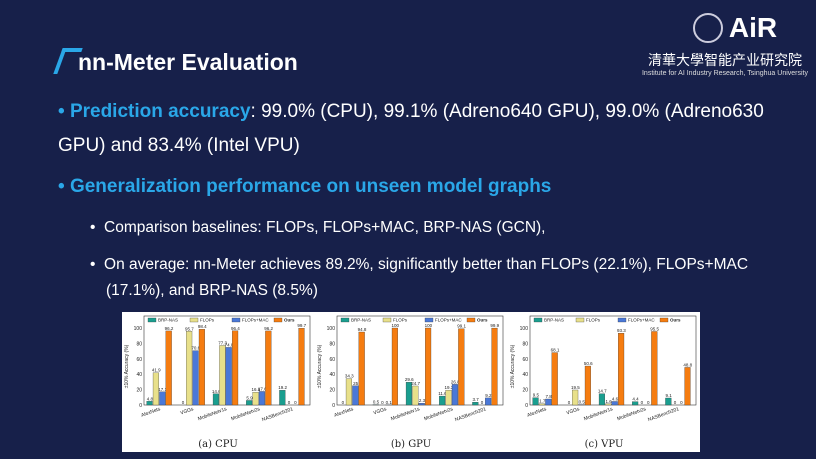 The image size is (816, 459). What do you see at coordinates (635, 399) in the screenshot?
I see `data-label: 4.4` at bounding box center [635, 399].